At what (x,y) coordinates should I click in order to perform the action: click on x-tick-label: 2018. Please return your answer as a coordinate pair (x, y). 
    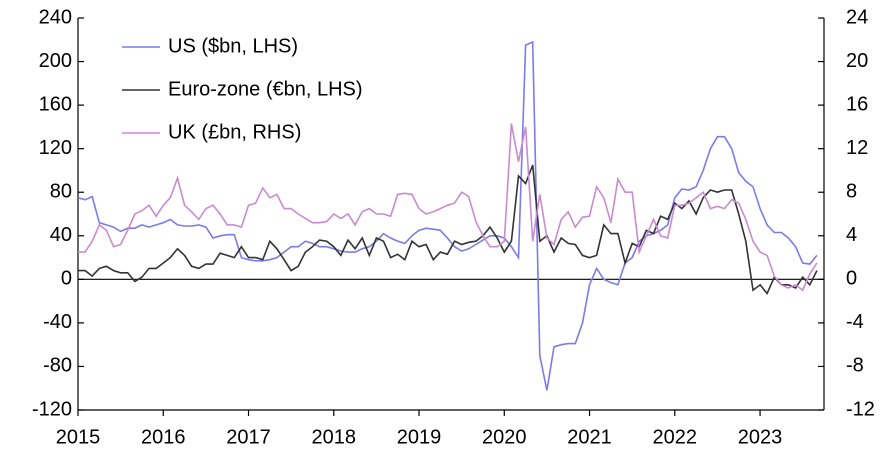
    Looking at the image, I should click on (334, 437).